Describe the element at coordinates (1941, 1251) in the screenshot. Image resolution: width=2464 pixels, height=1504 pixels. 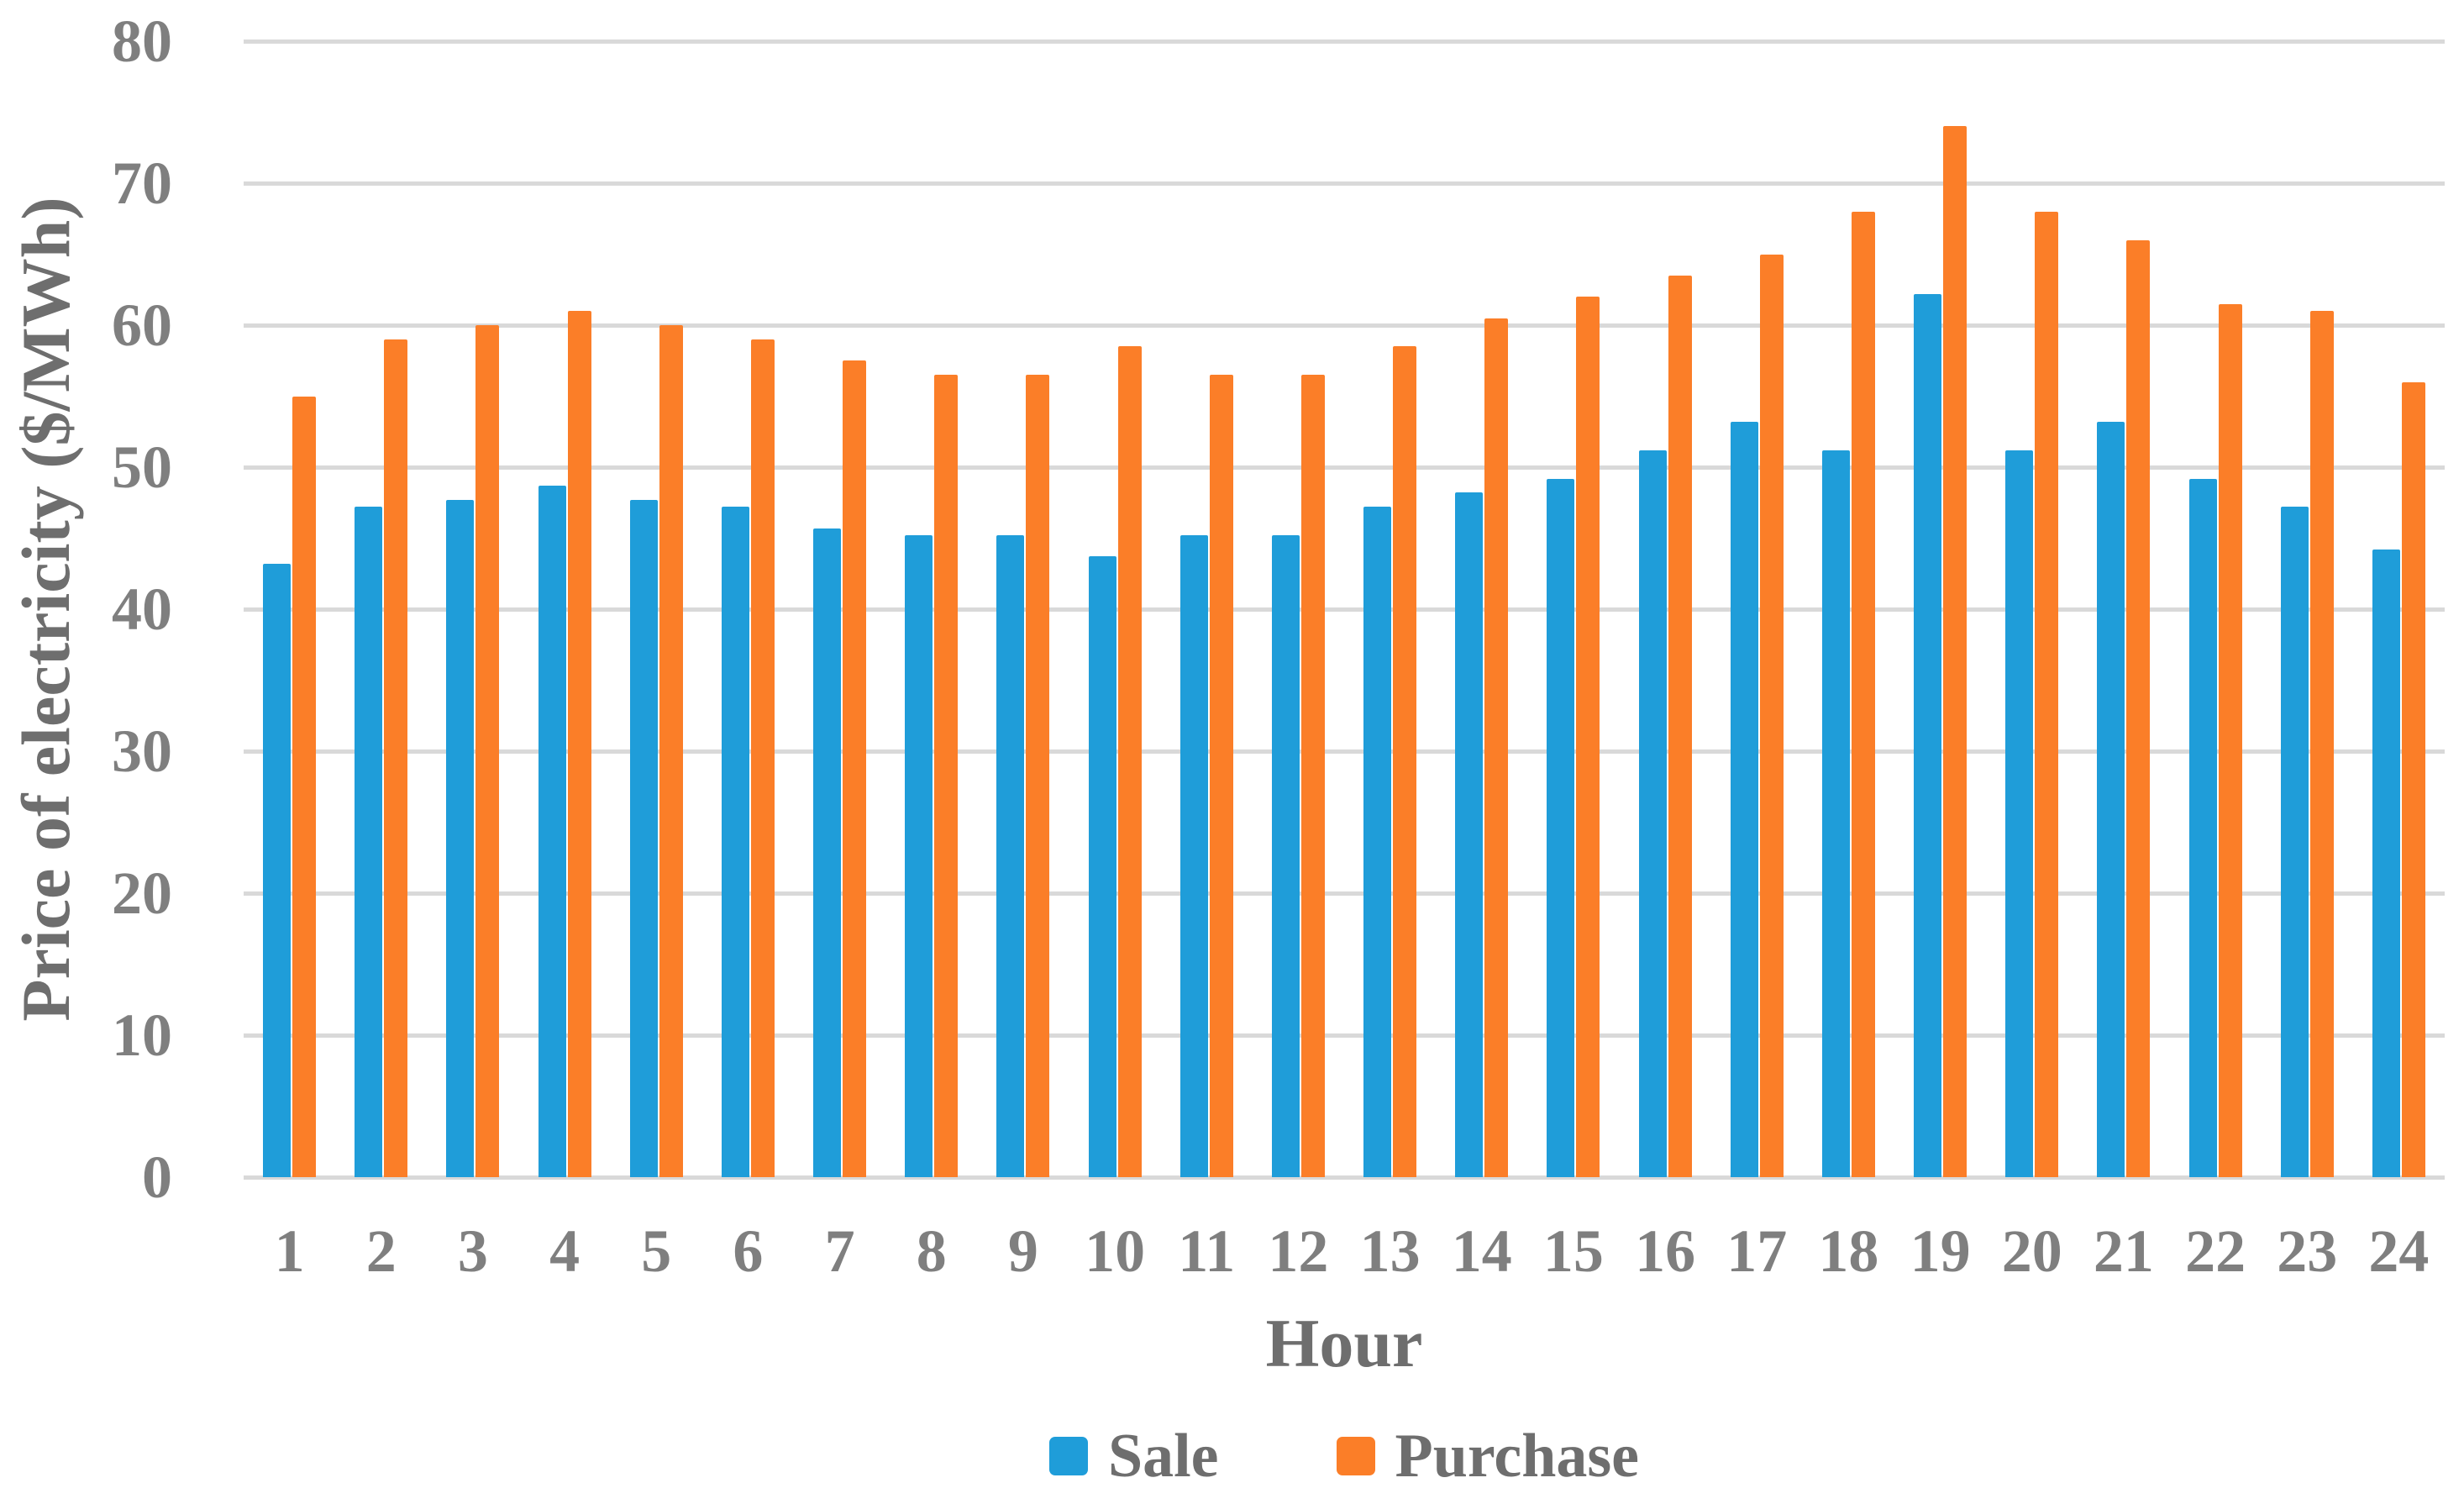
I see `x-tick-label-19: 19` at that location.